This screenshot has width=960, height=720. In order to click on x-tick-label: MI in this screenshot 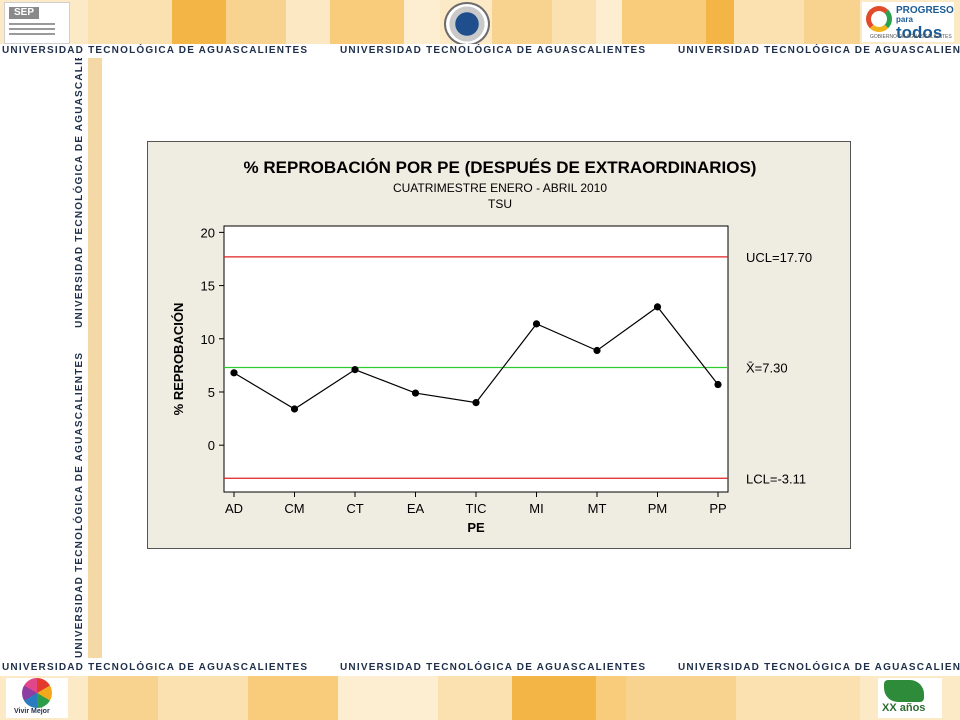, I will do `click(536, 508)`.